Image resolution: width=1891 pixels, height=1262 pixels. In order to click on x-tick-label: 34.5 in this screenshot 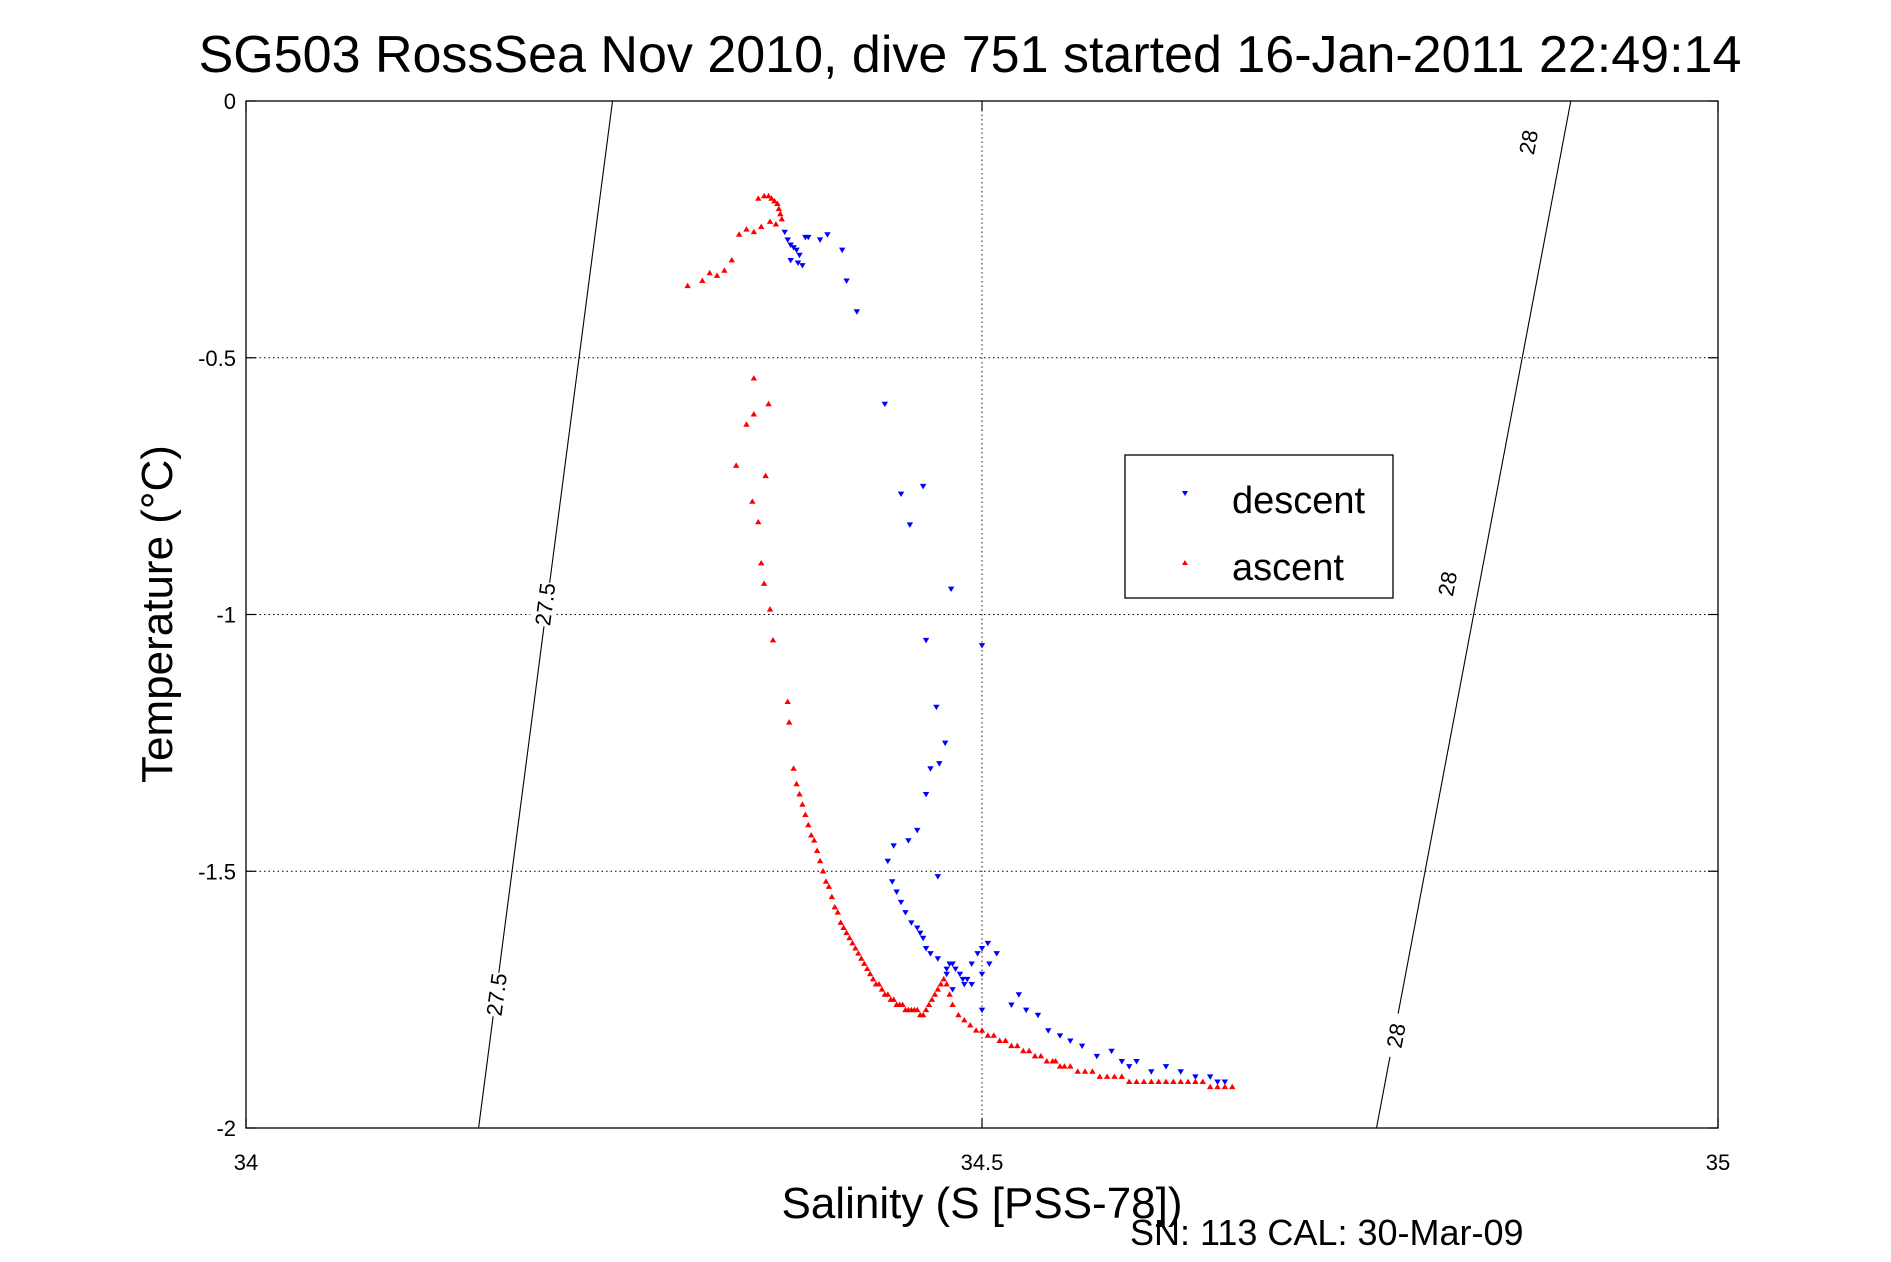, I will do `click(982, 1162)`.